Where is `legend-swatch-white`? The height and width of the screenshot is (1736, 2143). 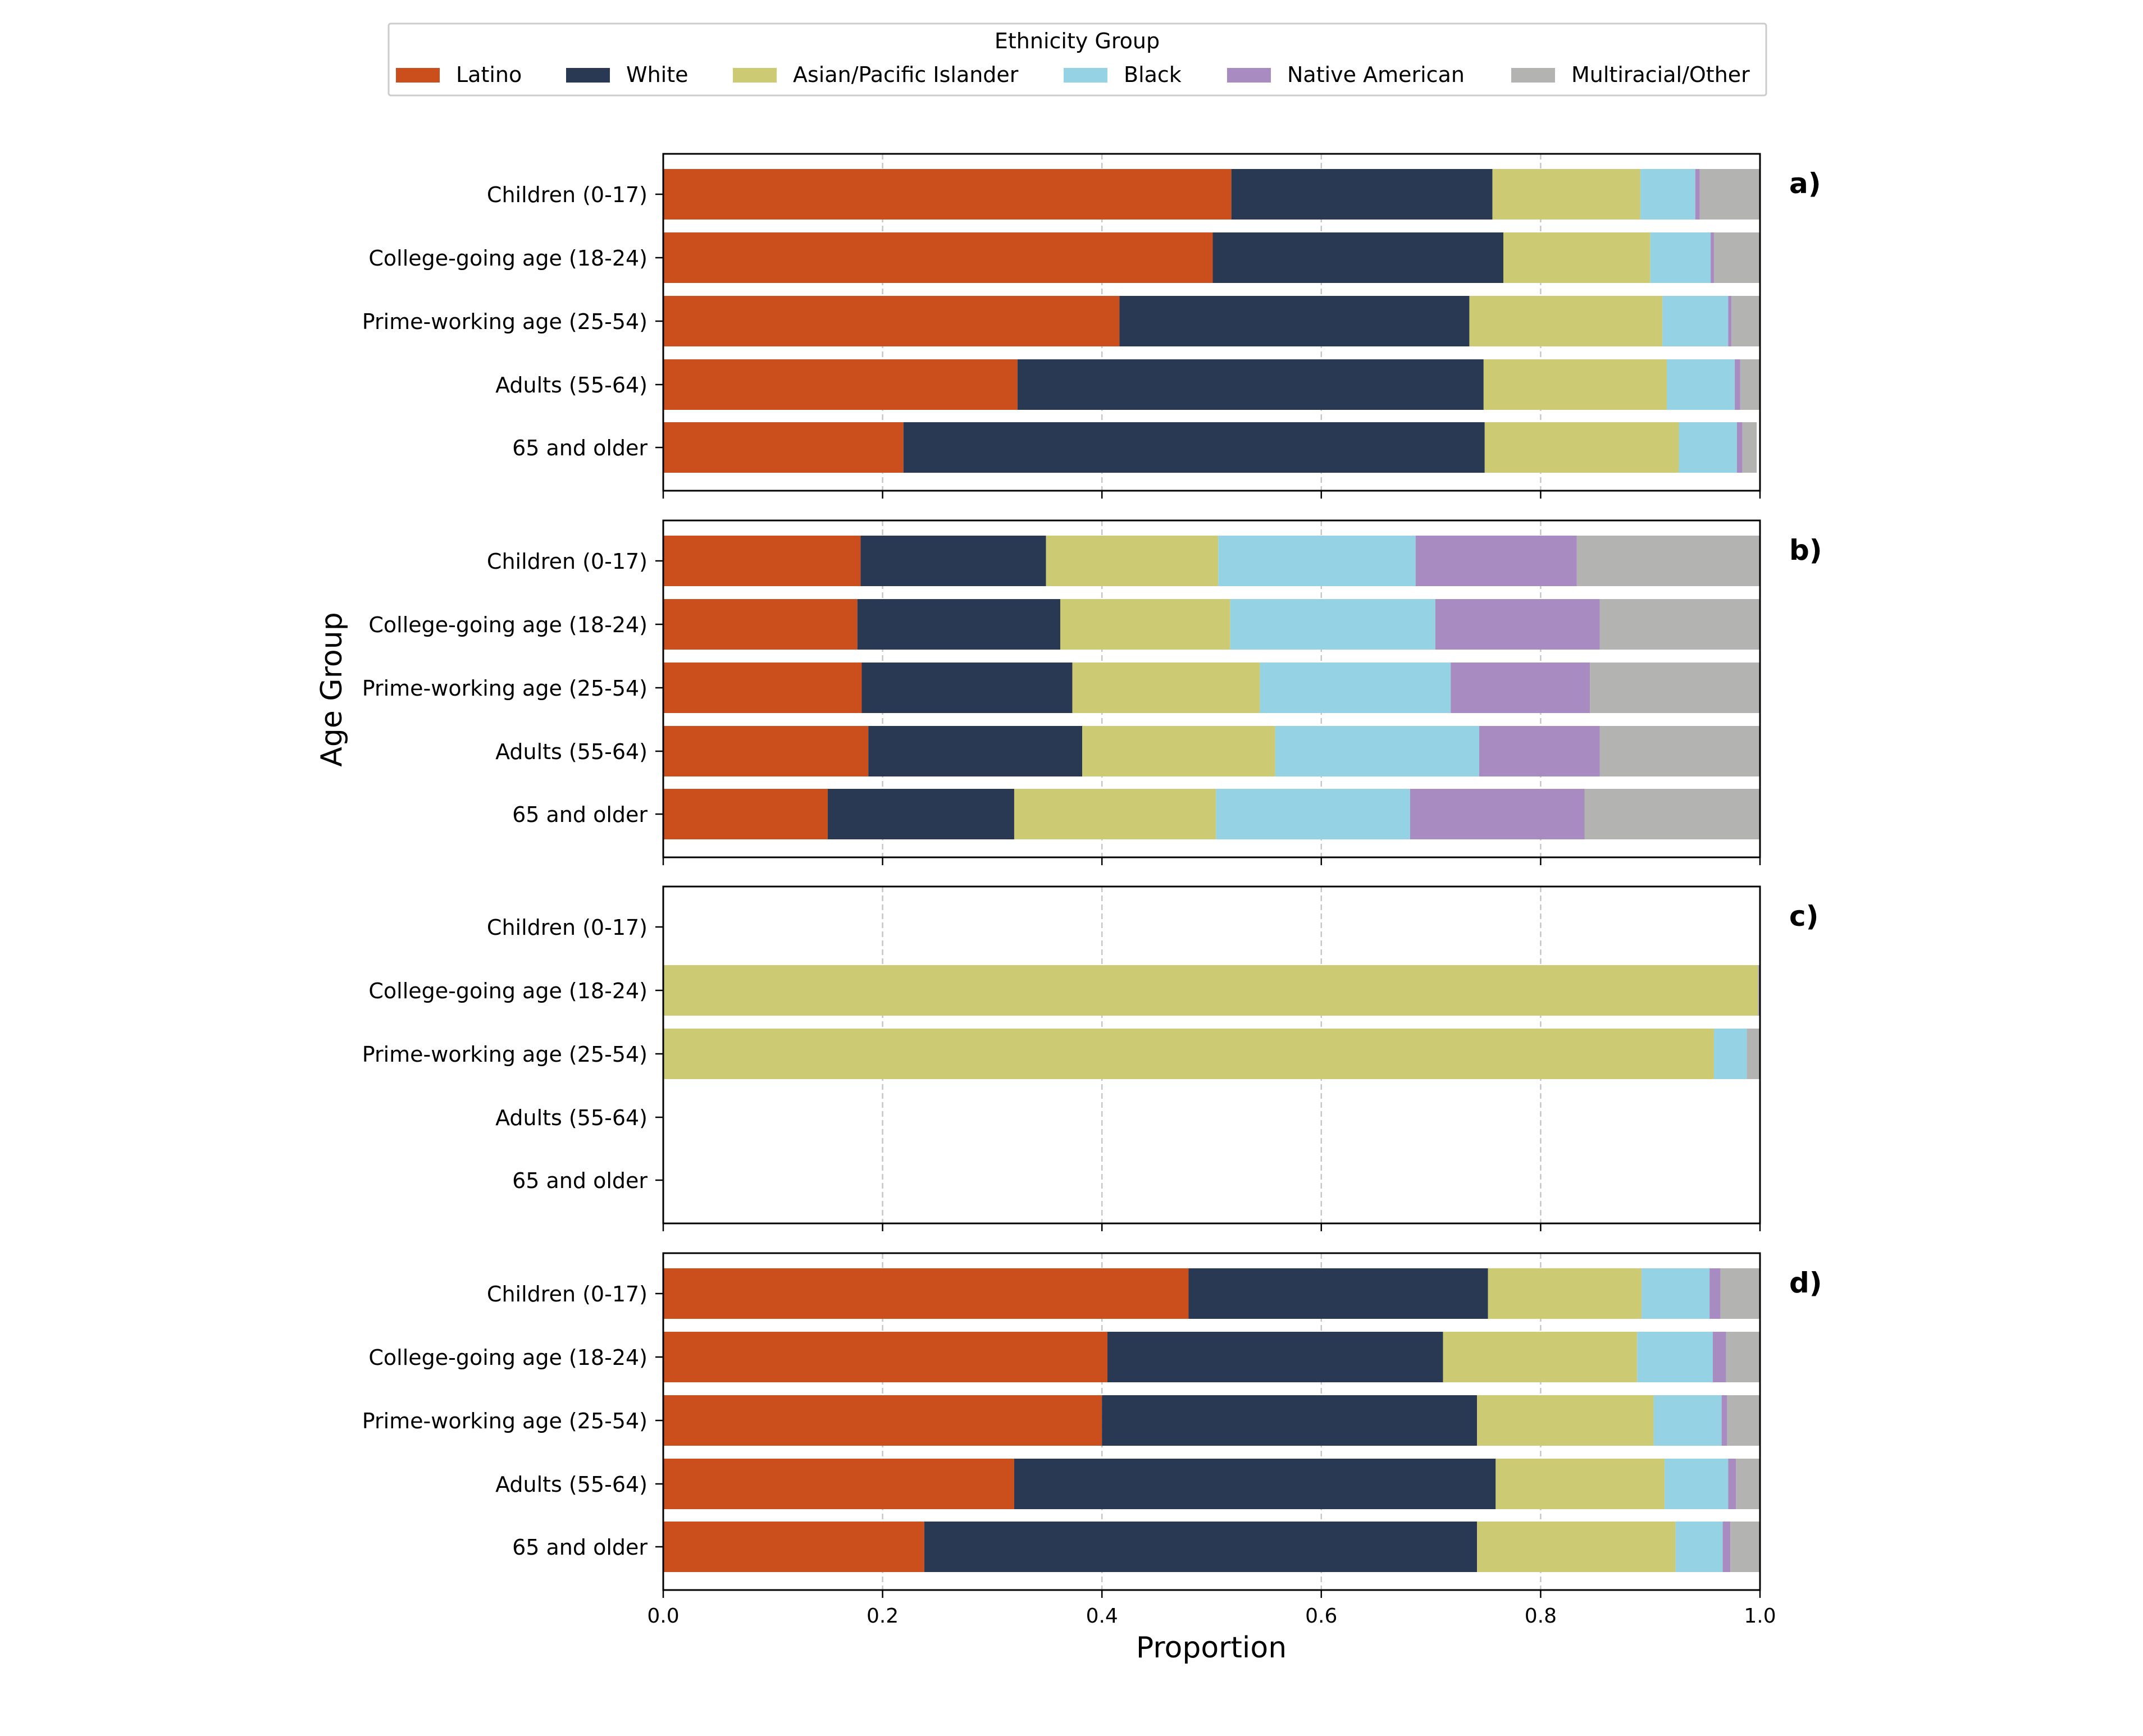
legend-swatch-white is located at coordinates (588, 76).